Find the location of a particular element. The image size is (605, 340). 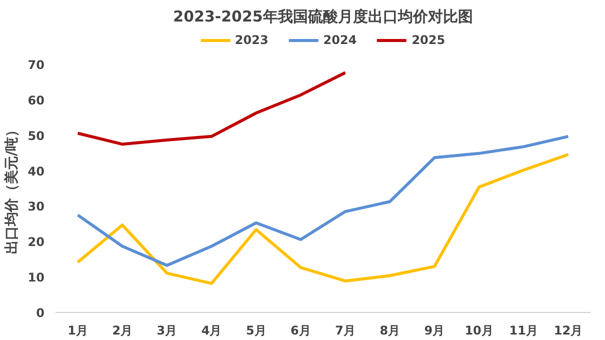

x-tick-label: 11月 is located at coordinates (523, 331).